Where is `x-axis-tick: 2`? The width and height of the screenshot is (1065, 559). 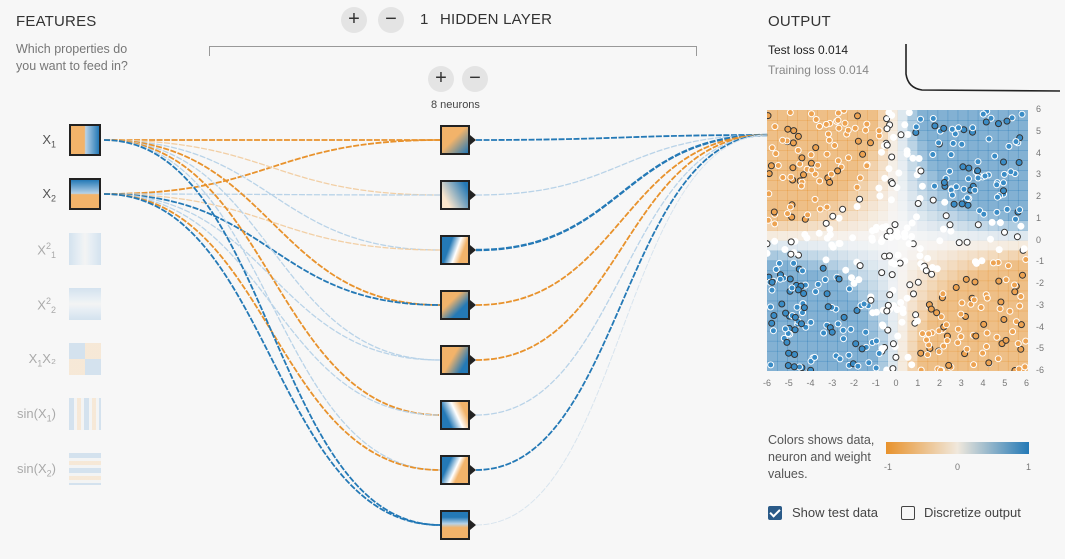 x-axis-tick: 2 is located at coordinates (940, 383).